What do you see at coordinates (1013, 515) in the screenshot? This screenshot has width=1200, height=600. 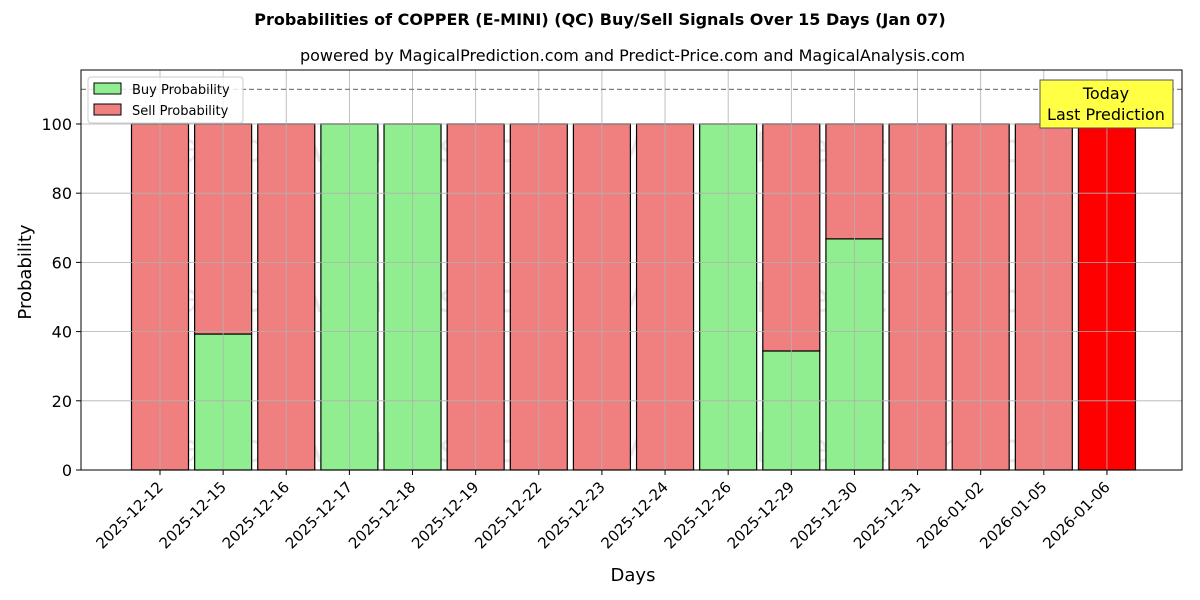 I see `x-tick-label: 2026-01-05` at bounding box center [1013, 515].